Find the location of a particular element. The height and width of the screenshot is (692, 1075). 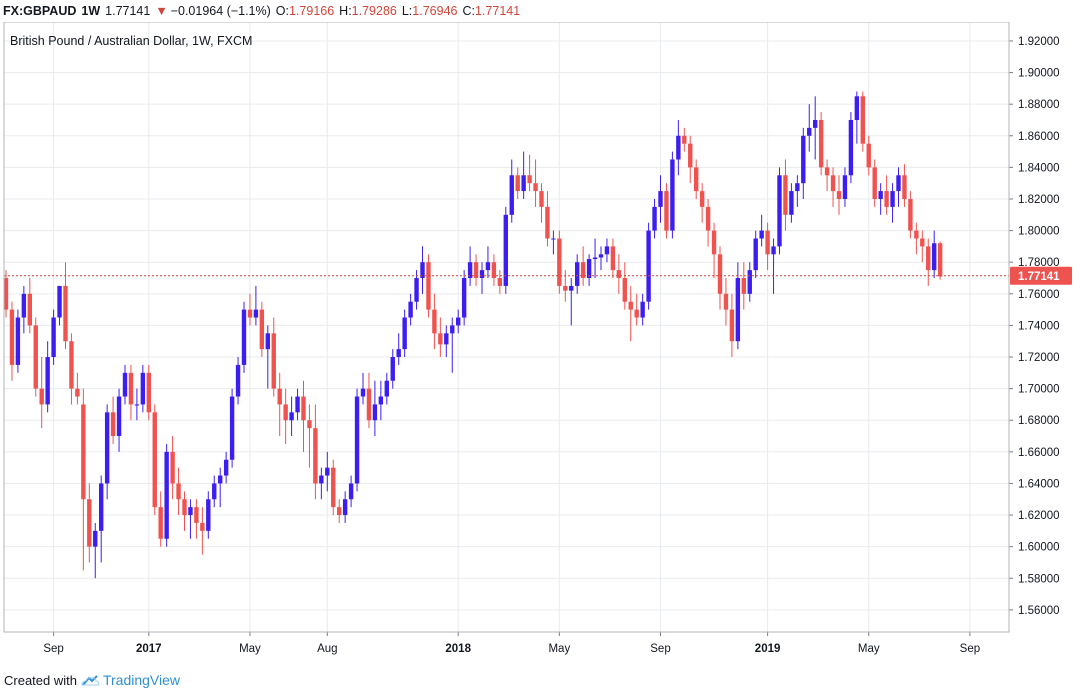

close-label: C: is located at coordinates (468, 11).